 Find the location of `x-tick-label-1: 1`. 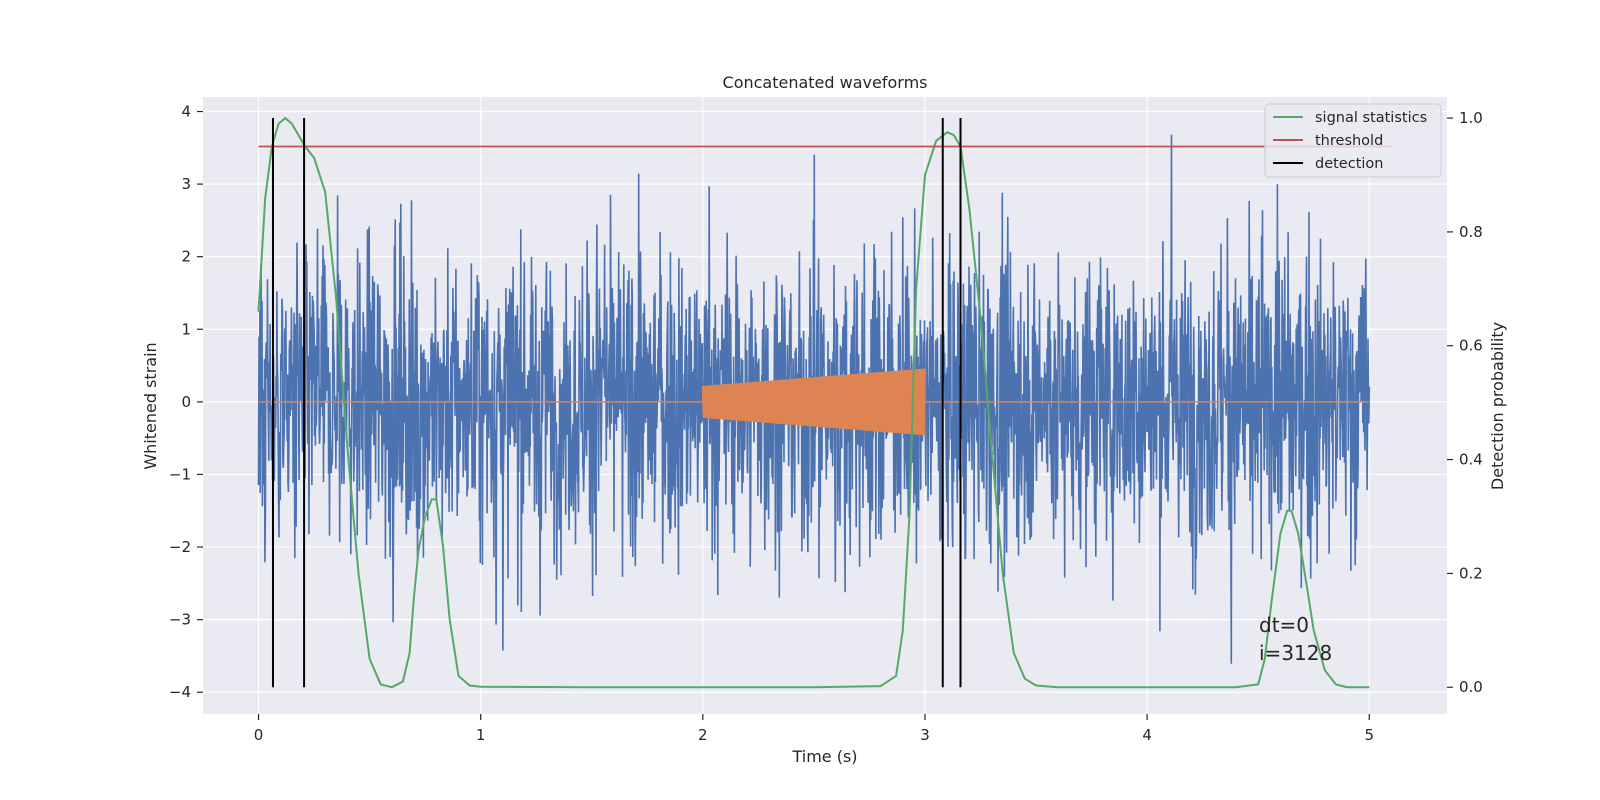

x-tick-label-1: 1 is located at coordinates (481, 735).